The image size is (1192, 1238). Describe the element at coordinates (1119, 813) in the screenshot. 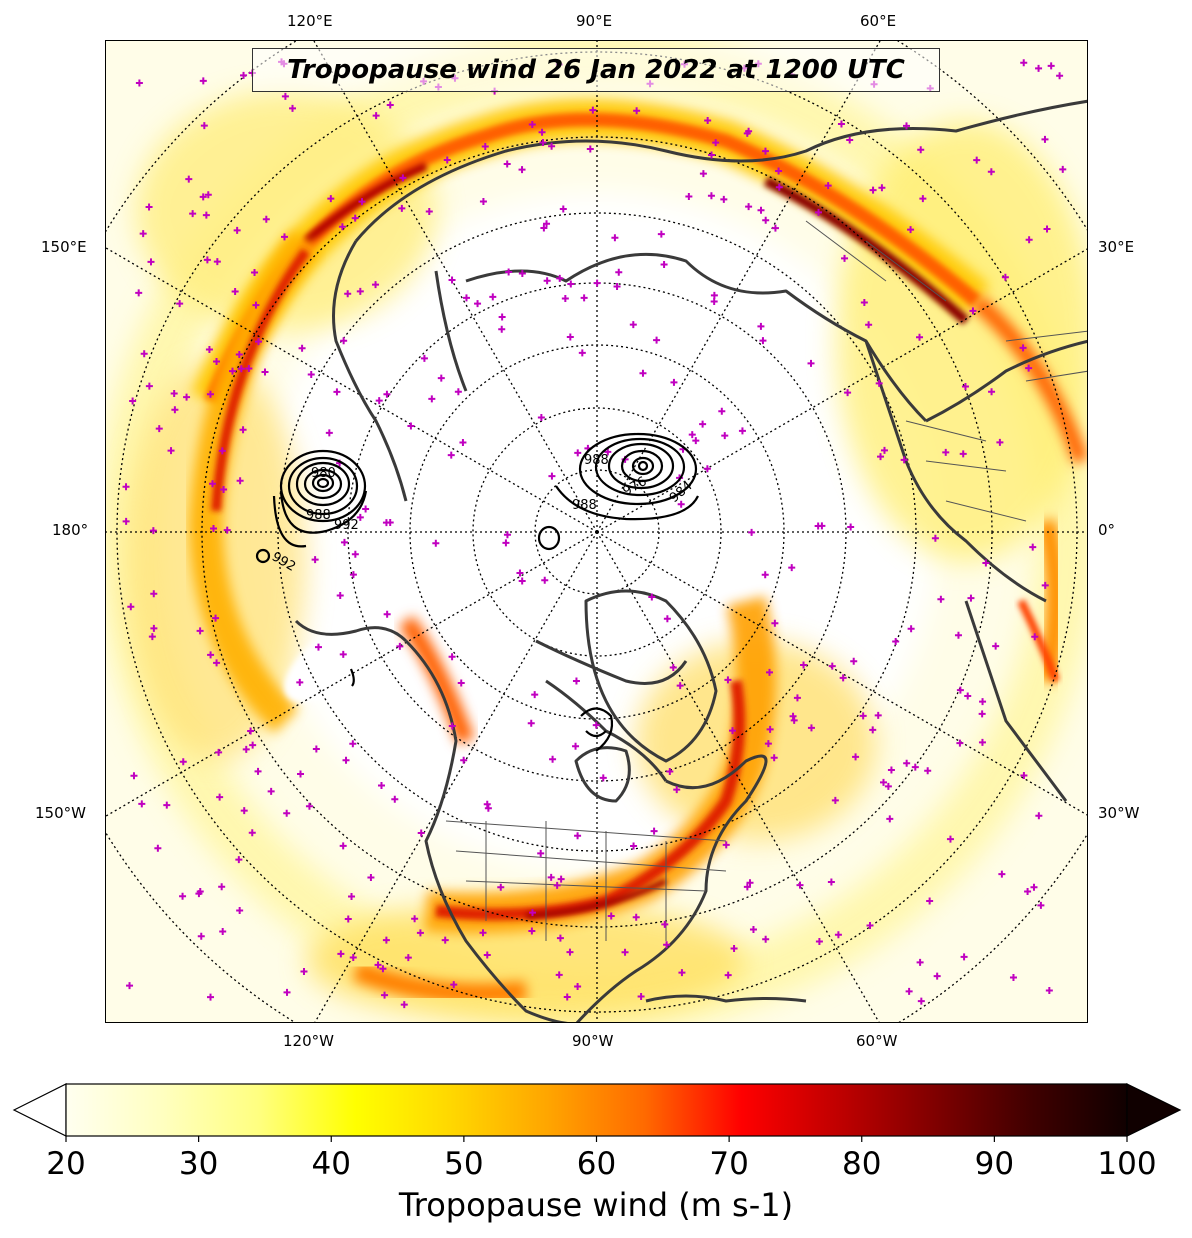

I see `lon-label-right-bottom: 30°W` at that location.